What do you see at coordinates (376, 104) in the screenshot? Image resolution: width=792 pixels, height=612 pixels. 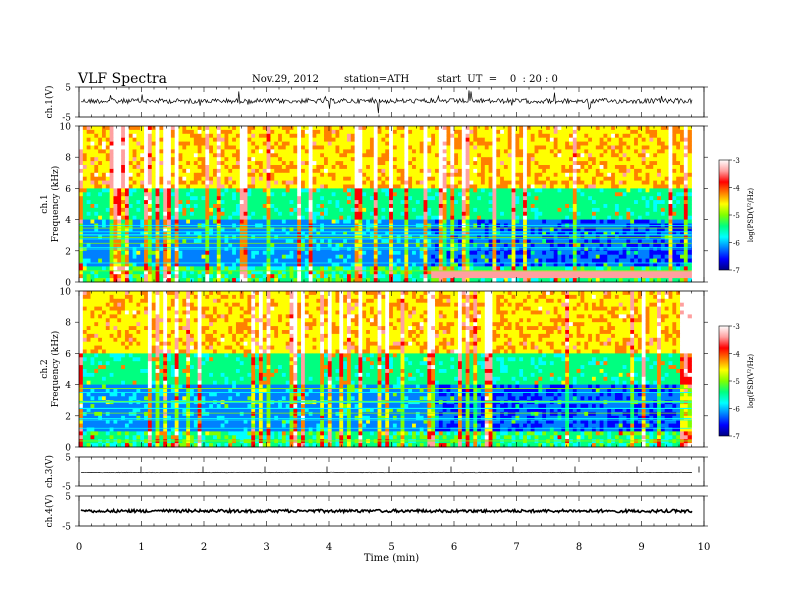 I see `ch1-waveform-panel: 5-5ch.1(V)` at bounding box center [376, 104].